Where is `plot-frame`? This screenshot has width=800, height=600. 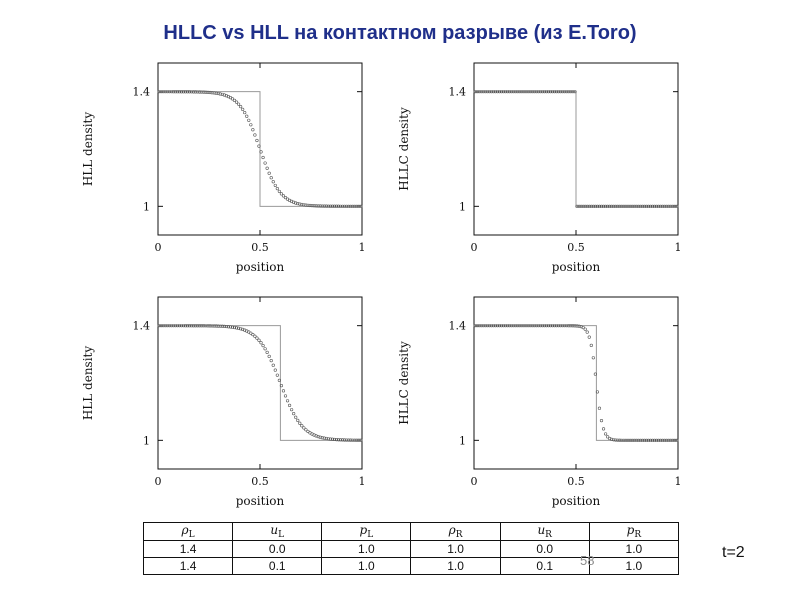
plot-frame is located at coordinates (576, 383).